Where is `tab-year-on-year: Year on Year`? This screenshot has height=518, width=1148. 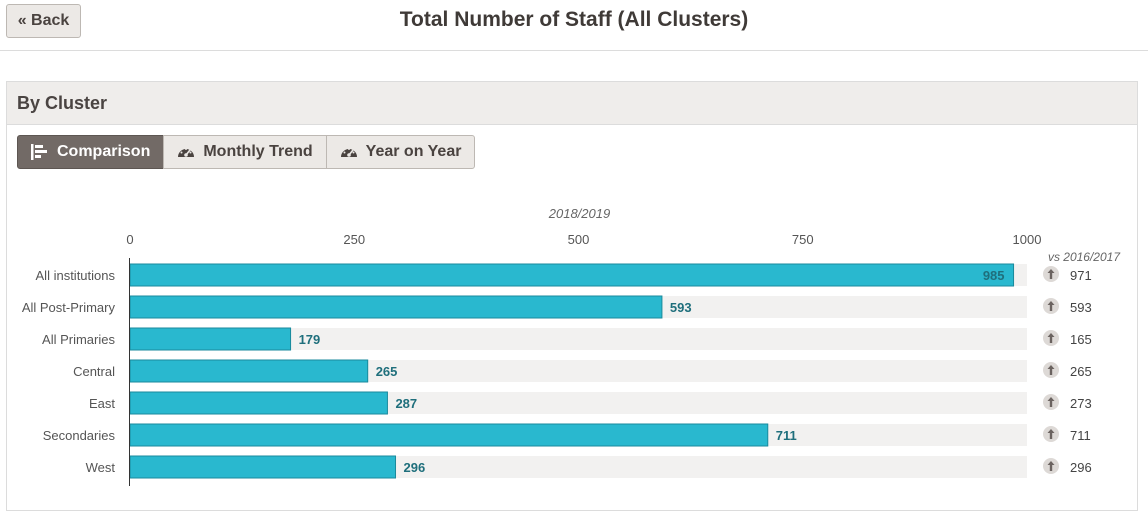 tab-year-on-year: Year on Year is located at coordinates (400, 152).